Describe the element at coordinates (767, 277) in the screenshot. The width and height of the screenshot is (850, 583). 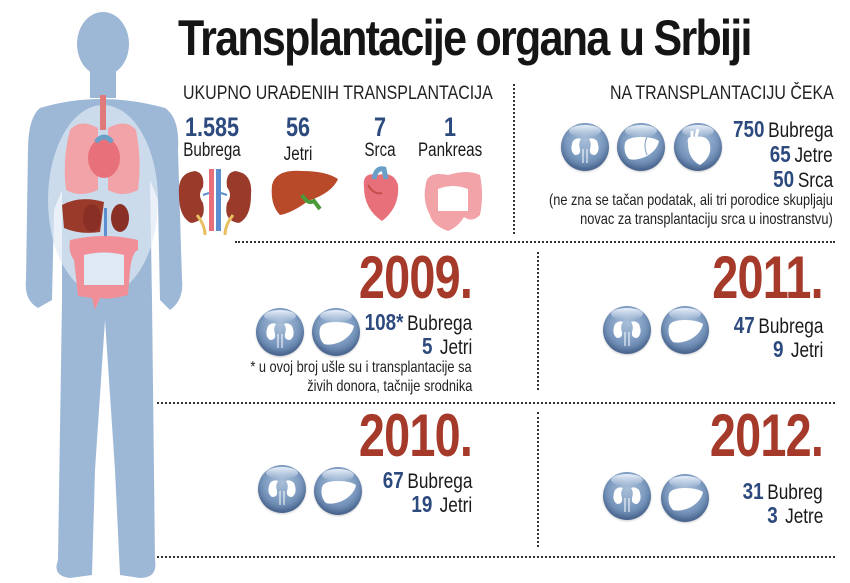
I see `year-2011: 2011.` at that location.